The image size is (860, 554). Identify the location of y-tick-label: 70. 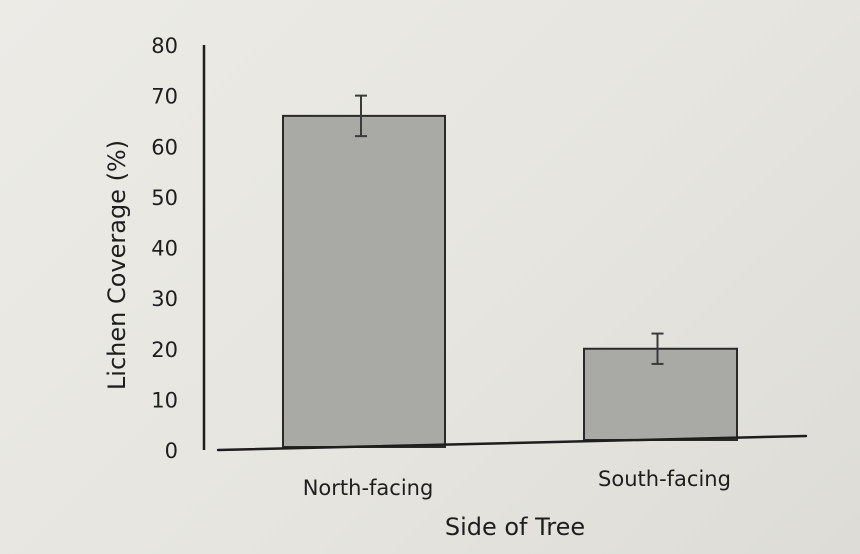
(164, 97).